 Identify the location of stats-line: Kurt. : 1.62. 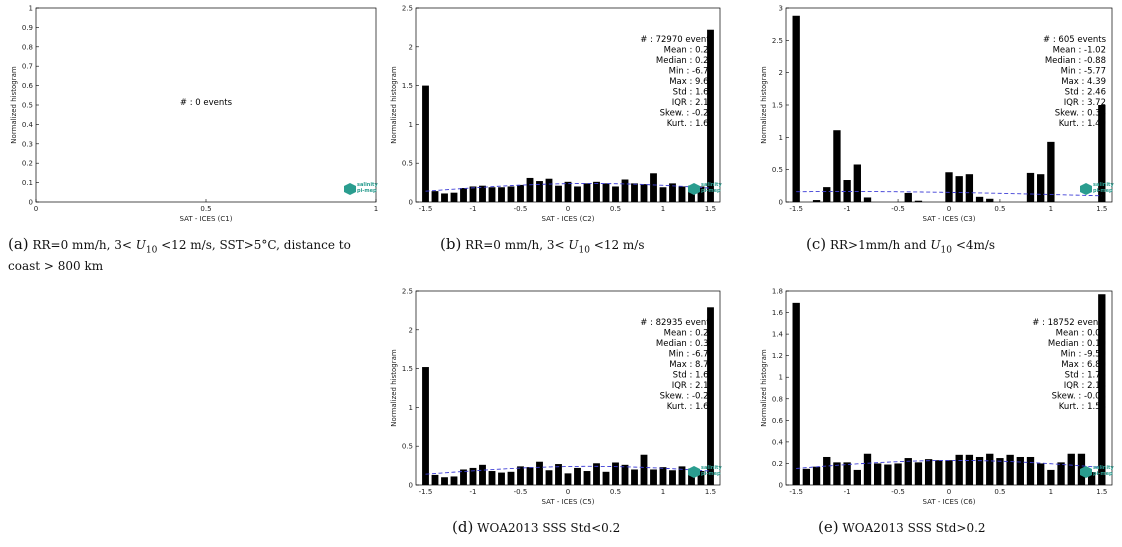
(690, 124).